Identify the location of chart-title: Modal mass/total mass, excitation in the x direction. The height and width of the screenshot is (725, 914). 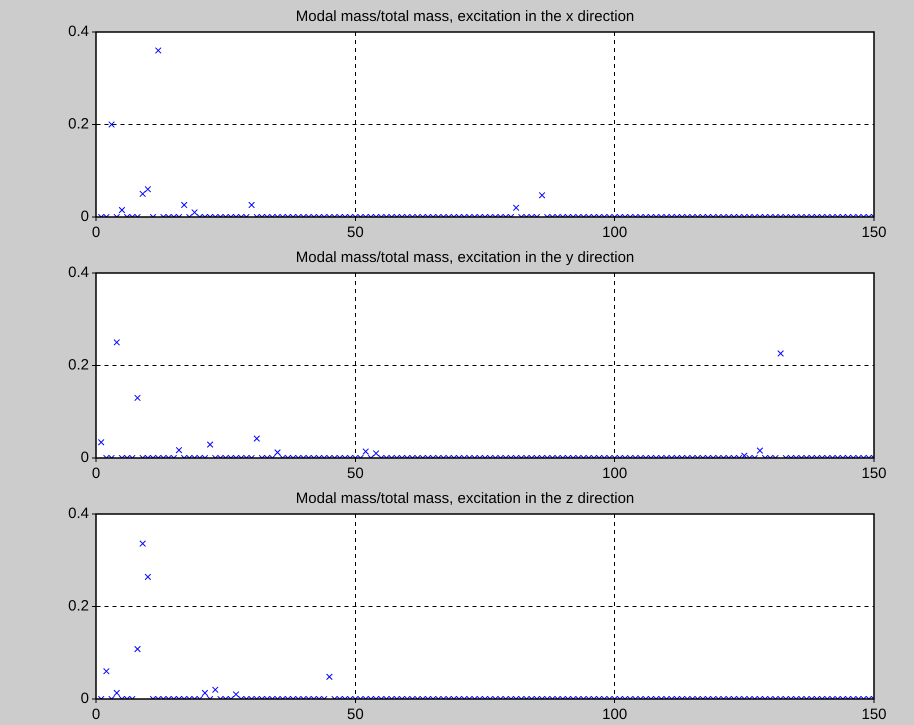
(465, 17).